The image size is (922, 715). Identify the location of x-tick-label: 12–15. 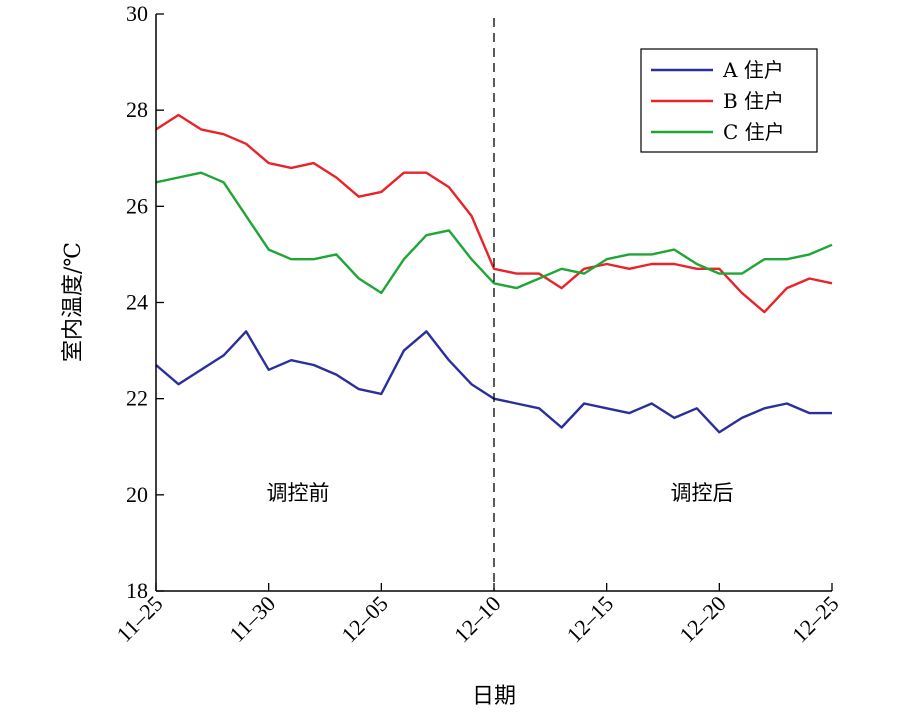
(590, 619).